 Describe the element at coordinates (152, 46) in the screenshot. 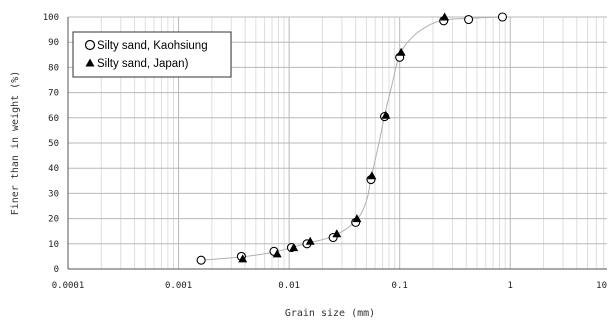

I see `legend-label-kaohsiung: Silty sand, Kaohsiung` at that location.